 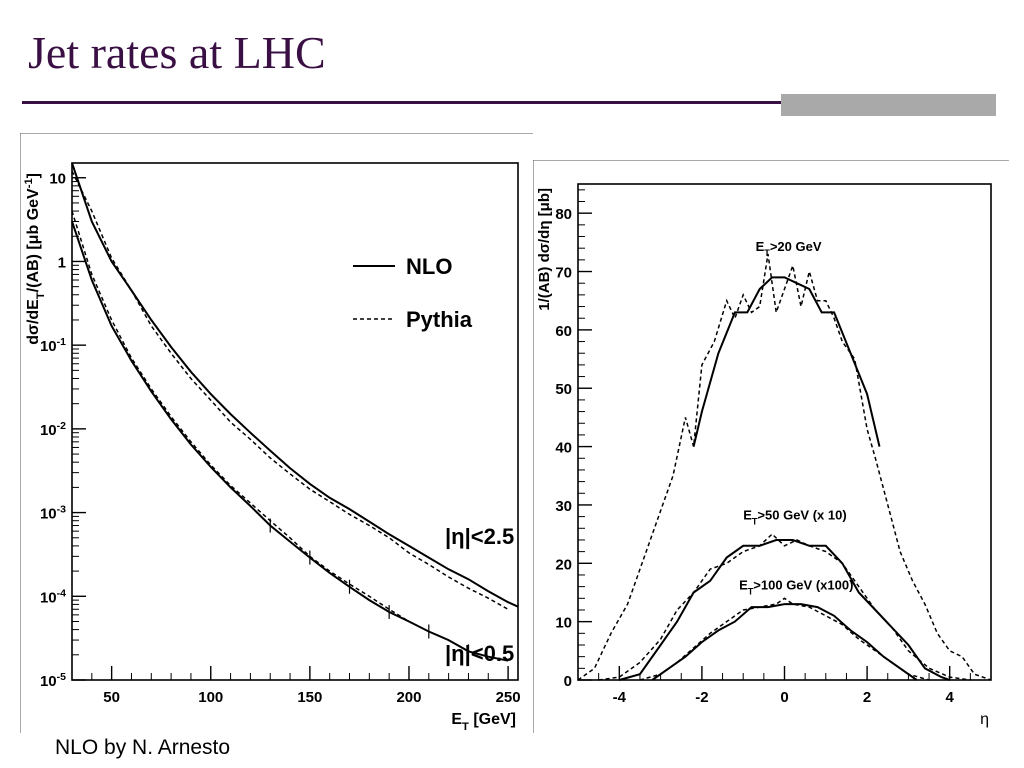 What do you see at coordinates (509, 102) in the screenshot?
I see `title-underline` at bounding box center [509, 102].